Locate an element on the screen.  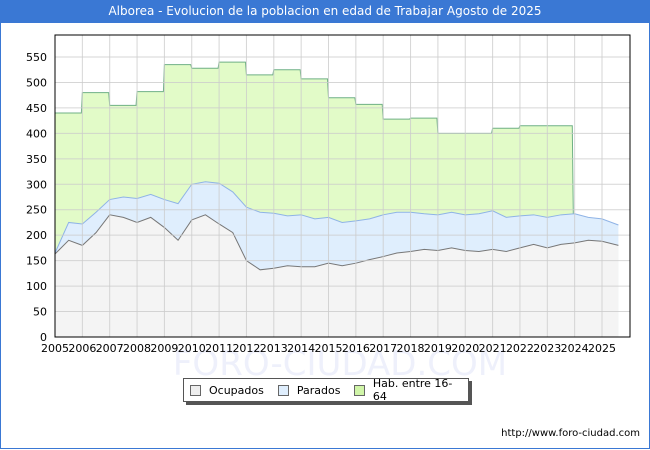
y-tick-label: 300 is located at coordinates (36, 184).